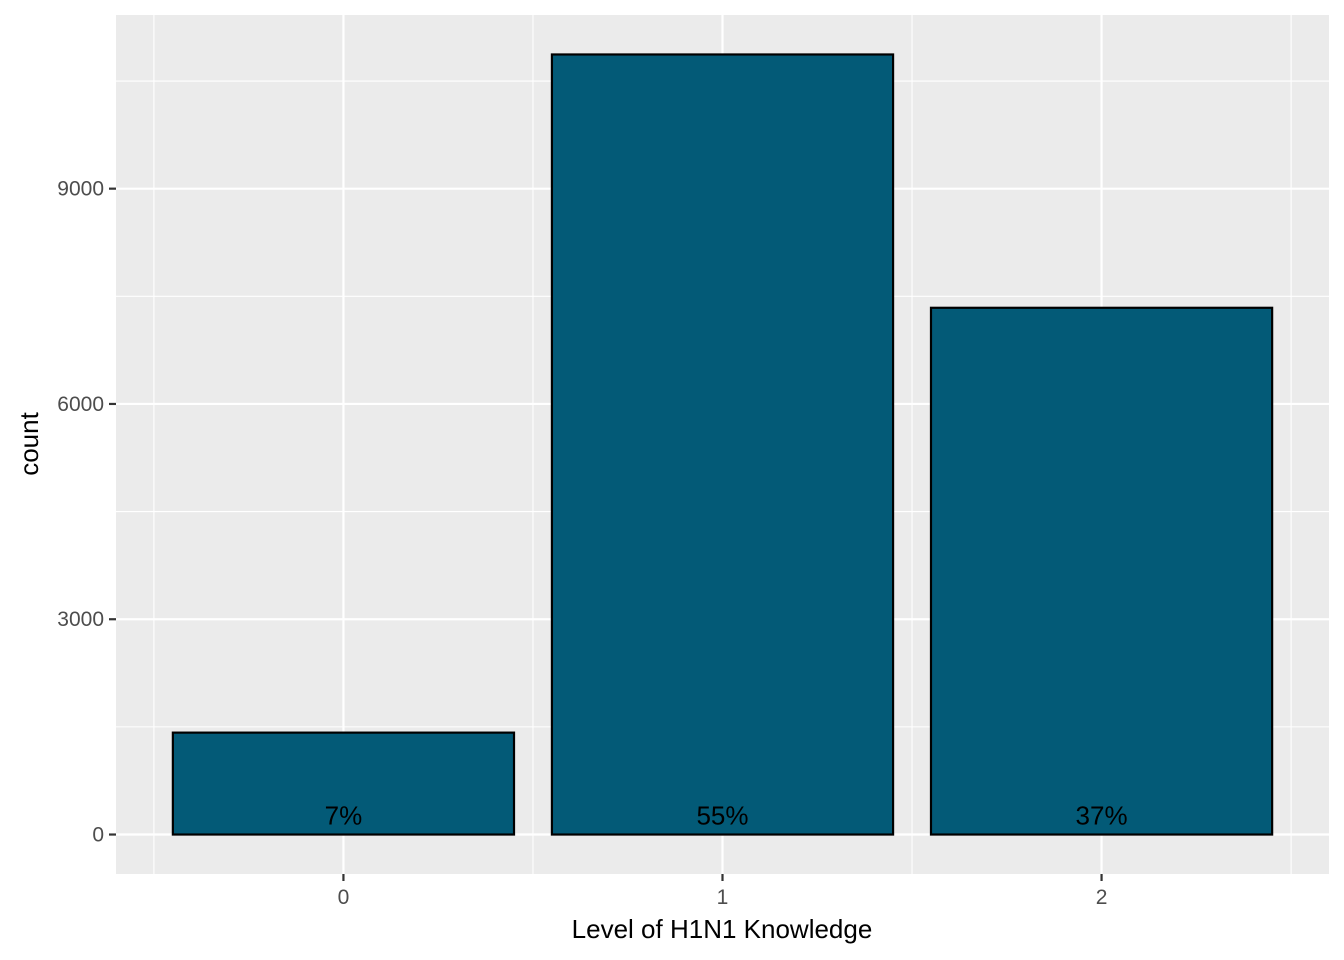 This screenshot has height=960, width=1344. Describe the element at coordinates (344, 816) in the screenshot. I see `bar-label-0: 7%` at that location.